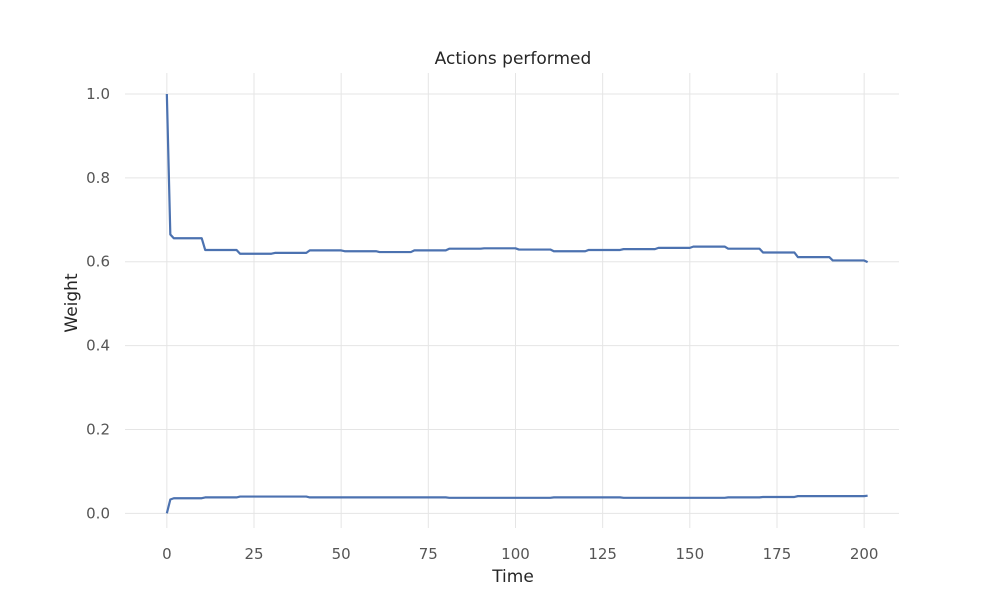 The width and height of the screenshot is (1000, 600). What do you see at coordinates (98, 94) in the screenshot?
I see `y-tick-label: 1.0` at bounding box center [98, 94].